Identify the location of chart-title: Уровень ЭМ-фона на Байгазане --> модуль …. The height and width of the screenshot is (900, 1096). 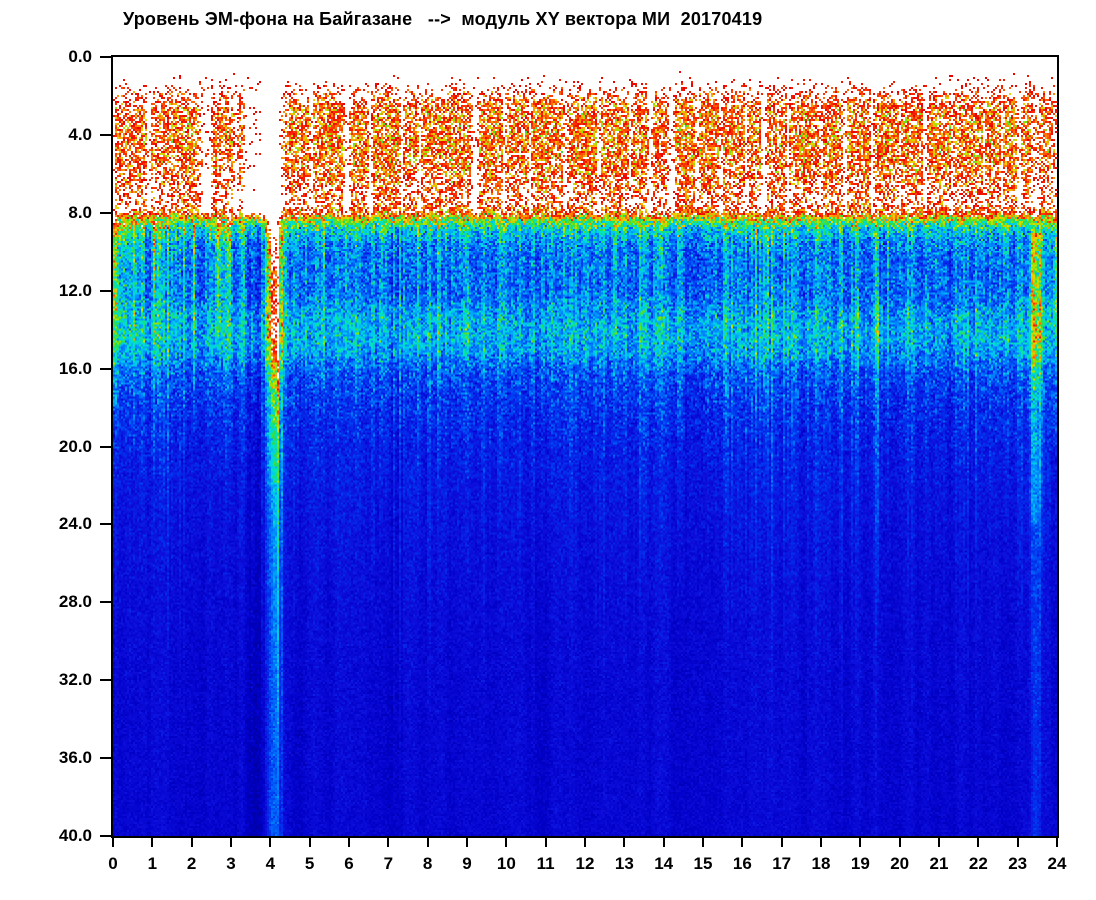
(443, 19).